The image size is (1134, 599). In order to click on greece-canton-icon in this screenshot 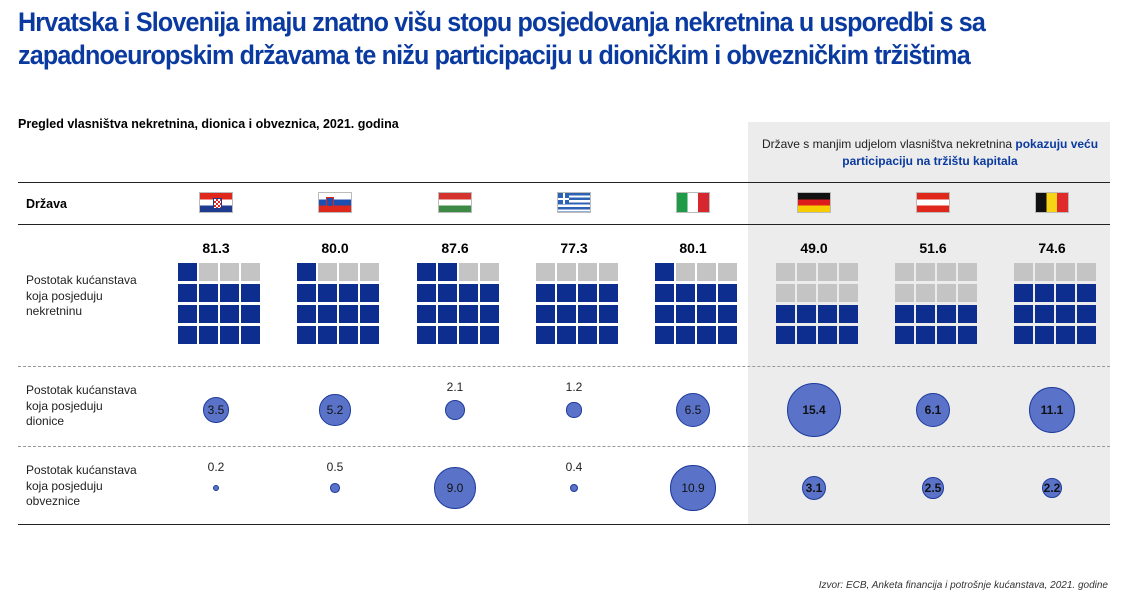, I will do `click(563, 198)`.